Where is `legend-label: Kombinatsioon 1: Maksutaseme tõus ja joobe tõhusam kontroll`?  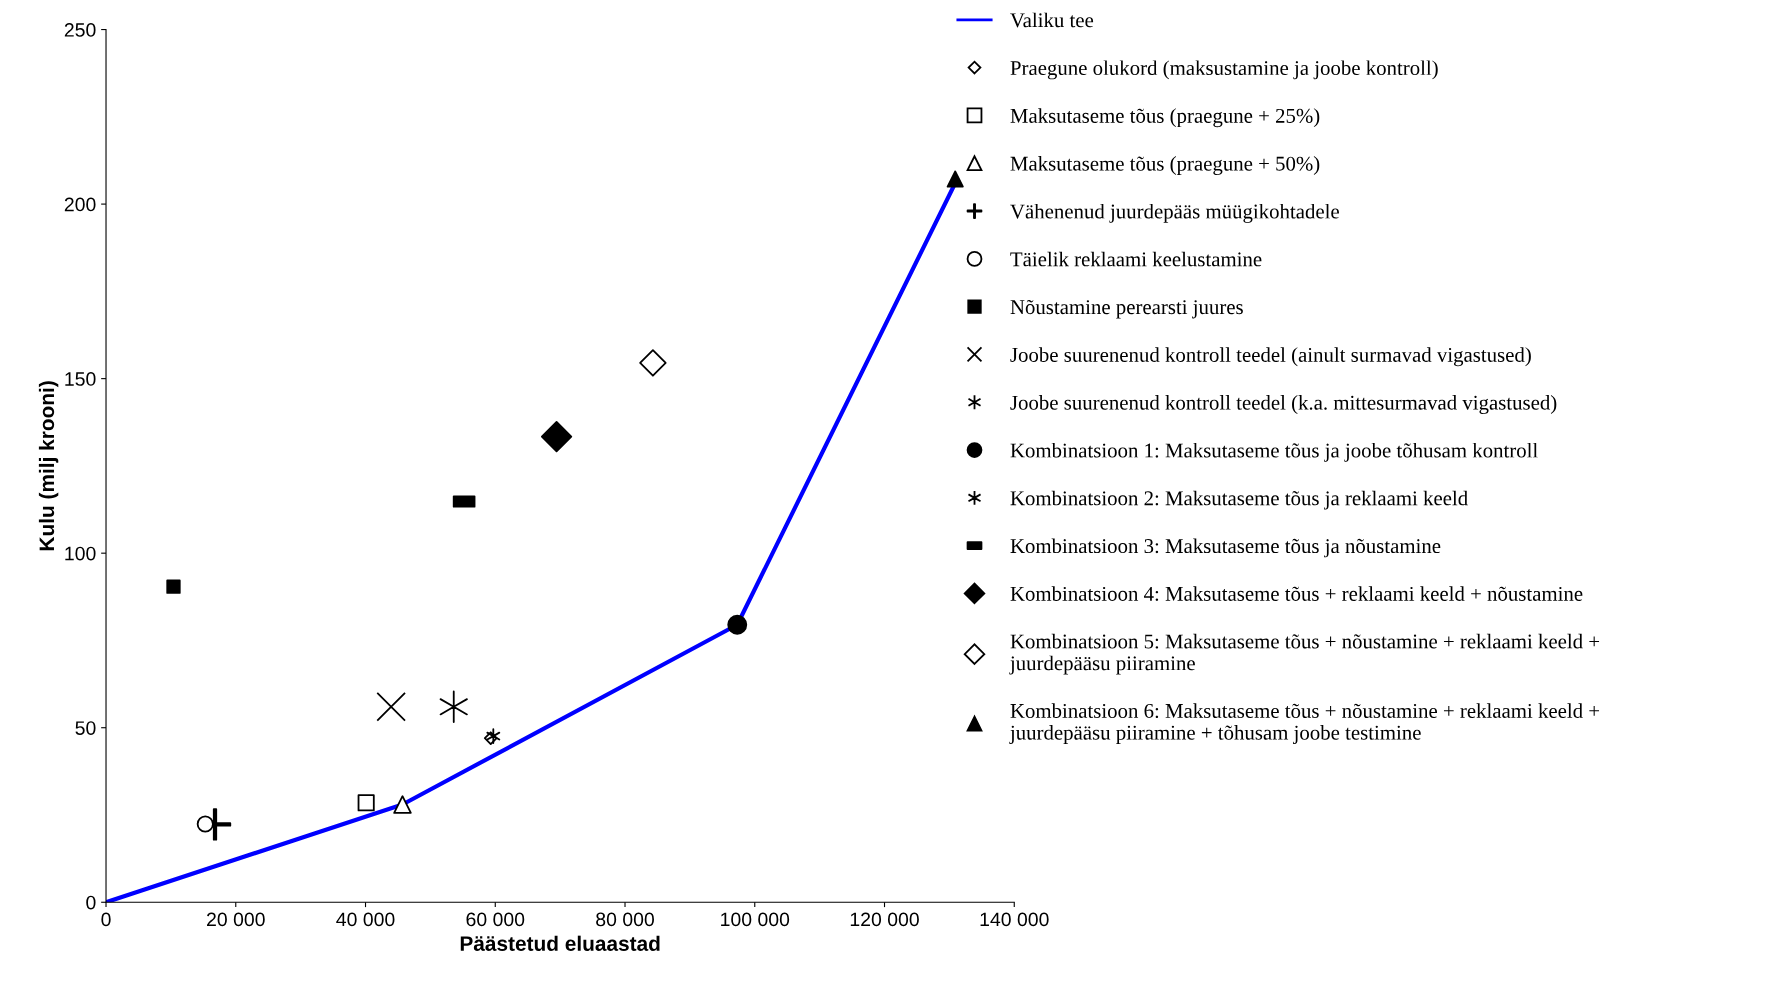
legend-label: Kombinatsioon 1: Maksutaseme tõus ja joobe tõhusam kontroll is located at coordinates (1274, 452).